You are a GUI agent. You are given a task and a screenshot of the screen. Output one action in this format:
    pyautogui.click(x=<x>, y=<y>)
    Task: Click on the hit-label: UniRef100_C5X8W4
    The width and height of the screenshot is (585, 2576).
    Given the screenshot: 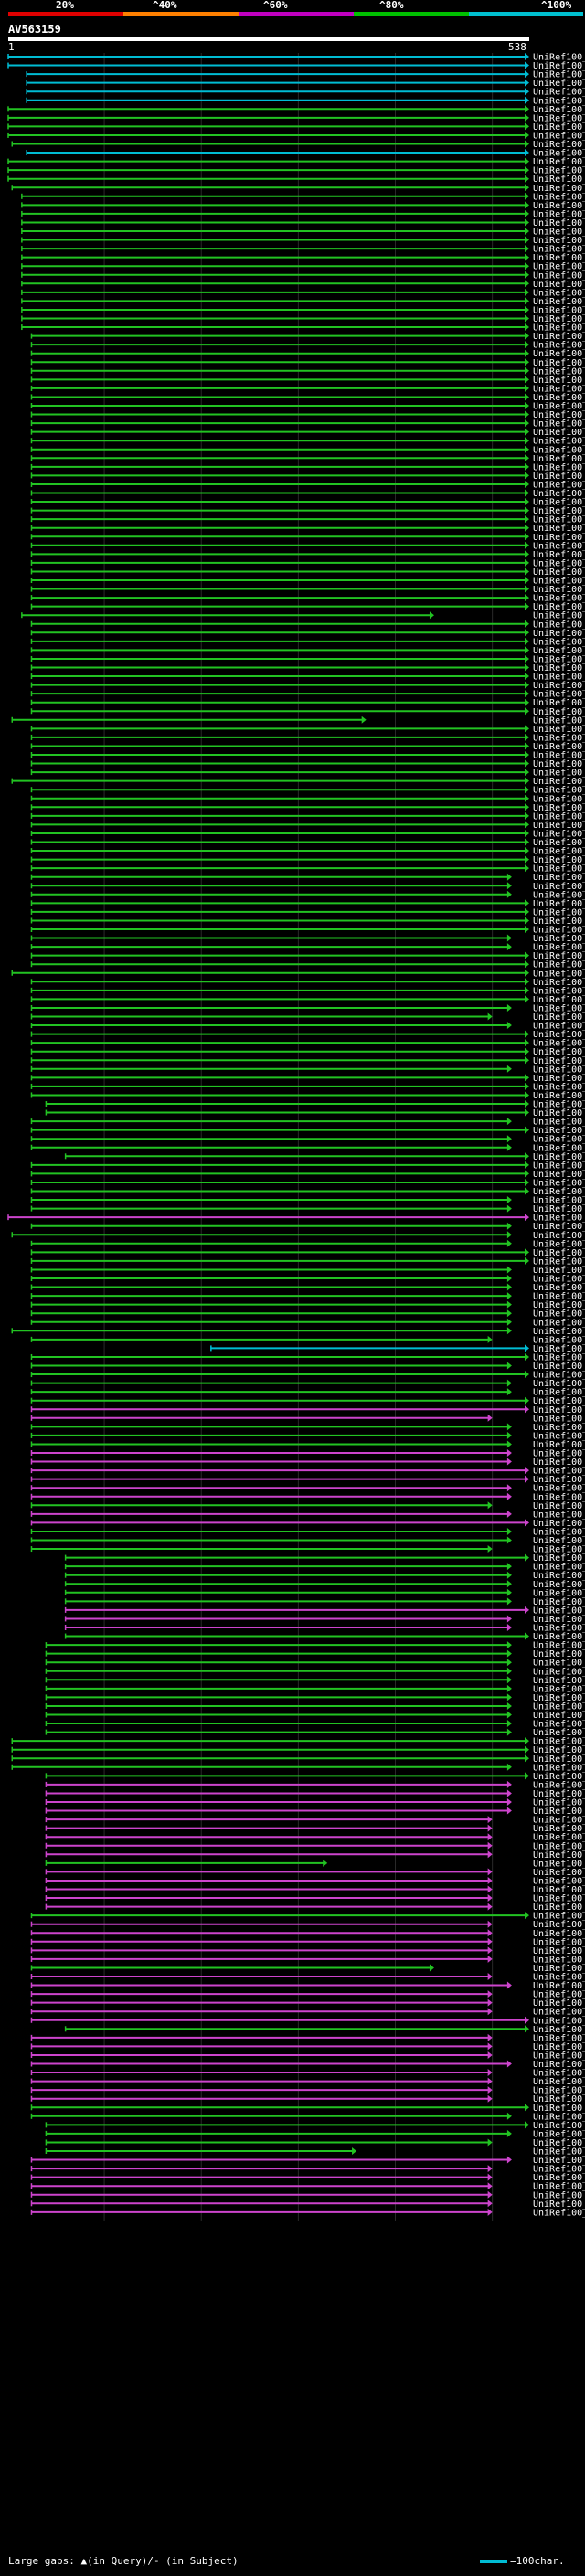 What is the action you would take?
    pyautogui.click(x=559, y=319)
    